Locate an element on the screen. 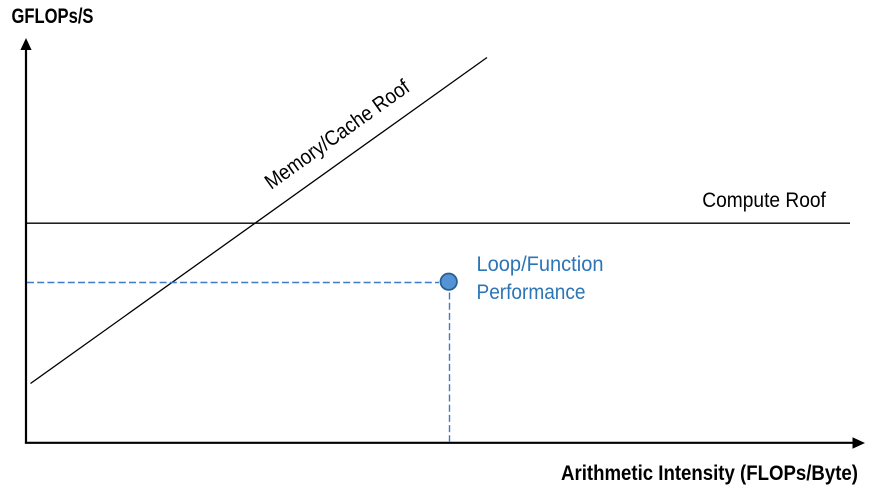 The height and width of the screenshot is (502, 890). svg-text: Compute Roof is located at coordinates (764, 200).